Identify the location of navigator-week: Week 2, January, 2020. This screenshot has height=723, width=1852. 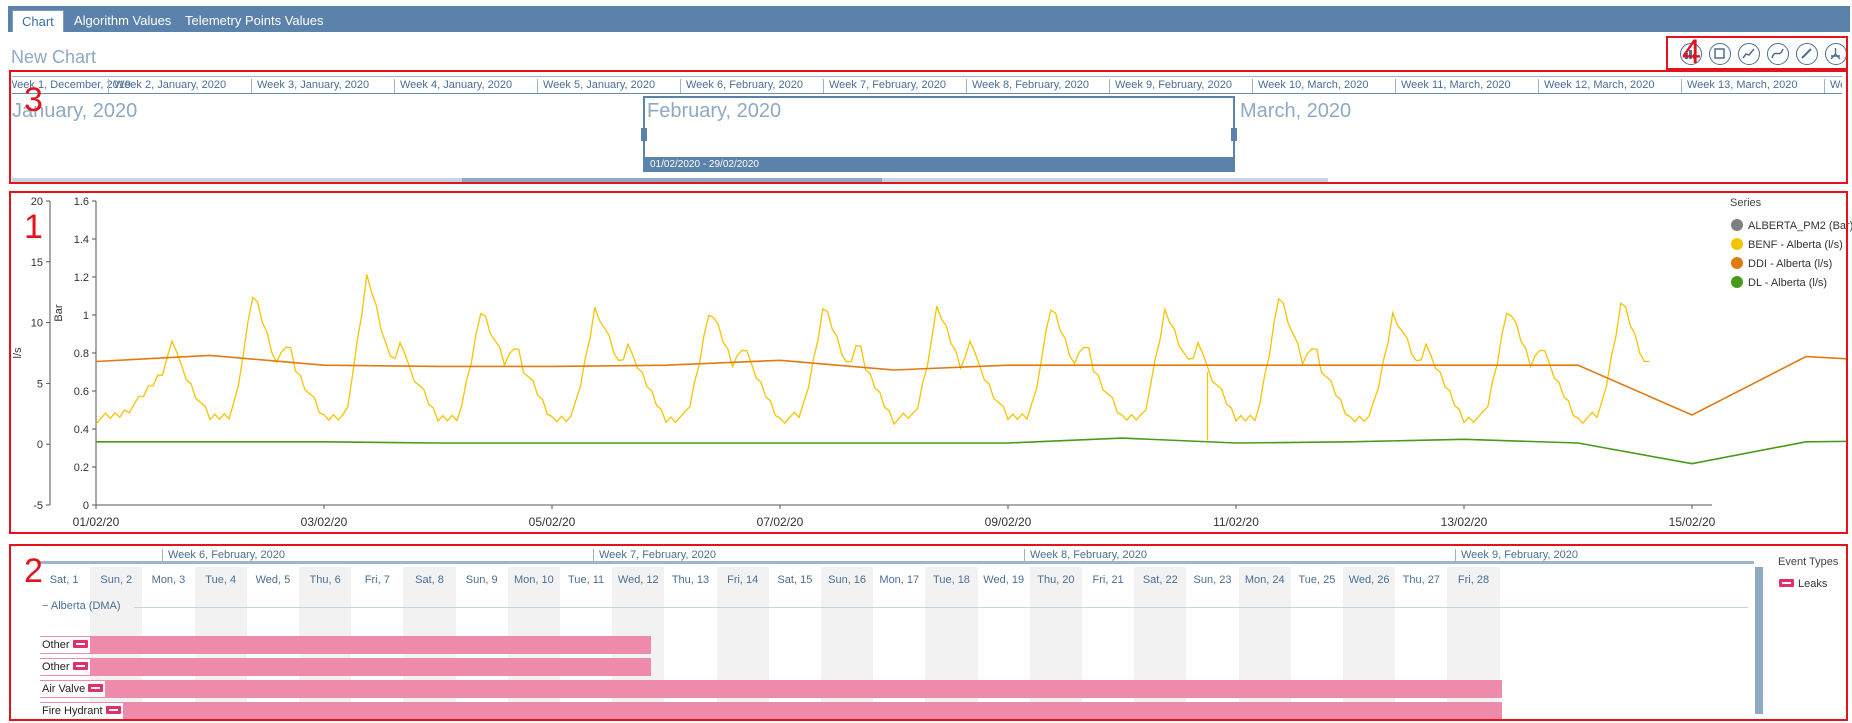
(167, 86).